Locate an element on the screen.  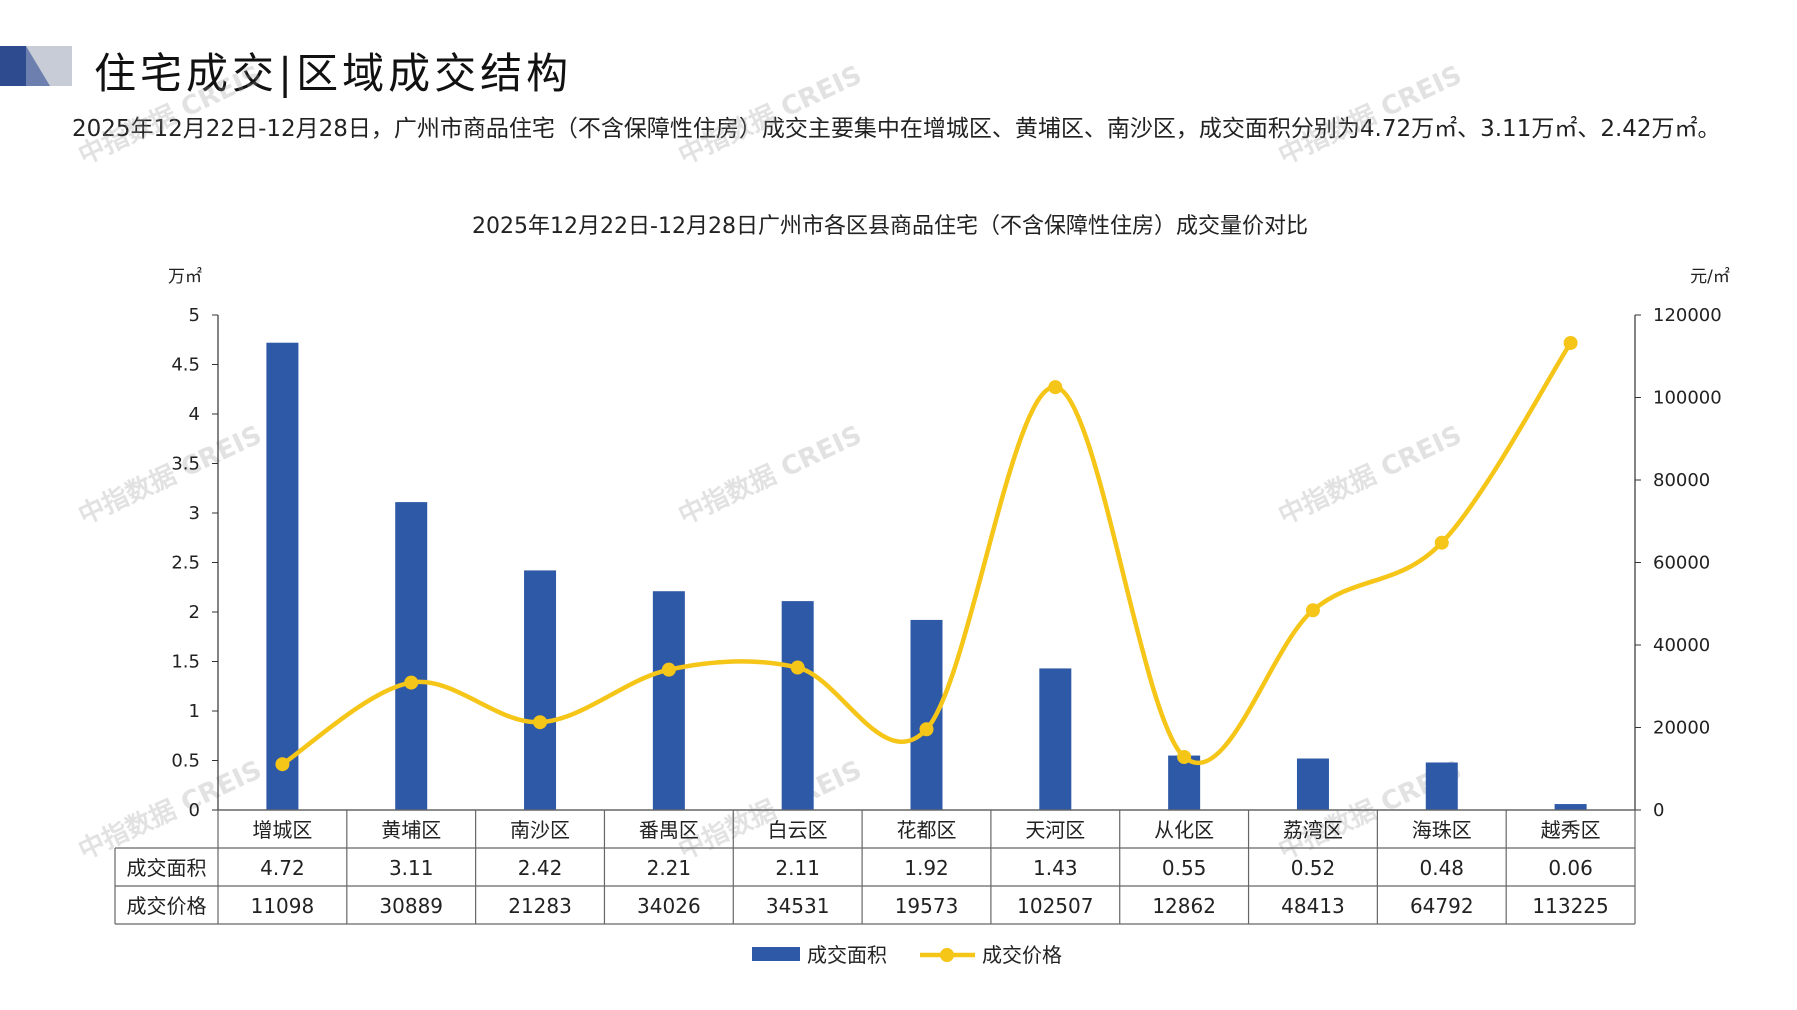
y-tick-label: 3.5 is located at coordinates (185, 464).